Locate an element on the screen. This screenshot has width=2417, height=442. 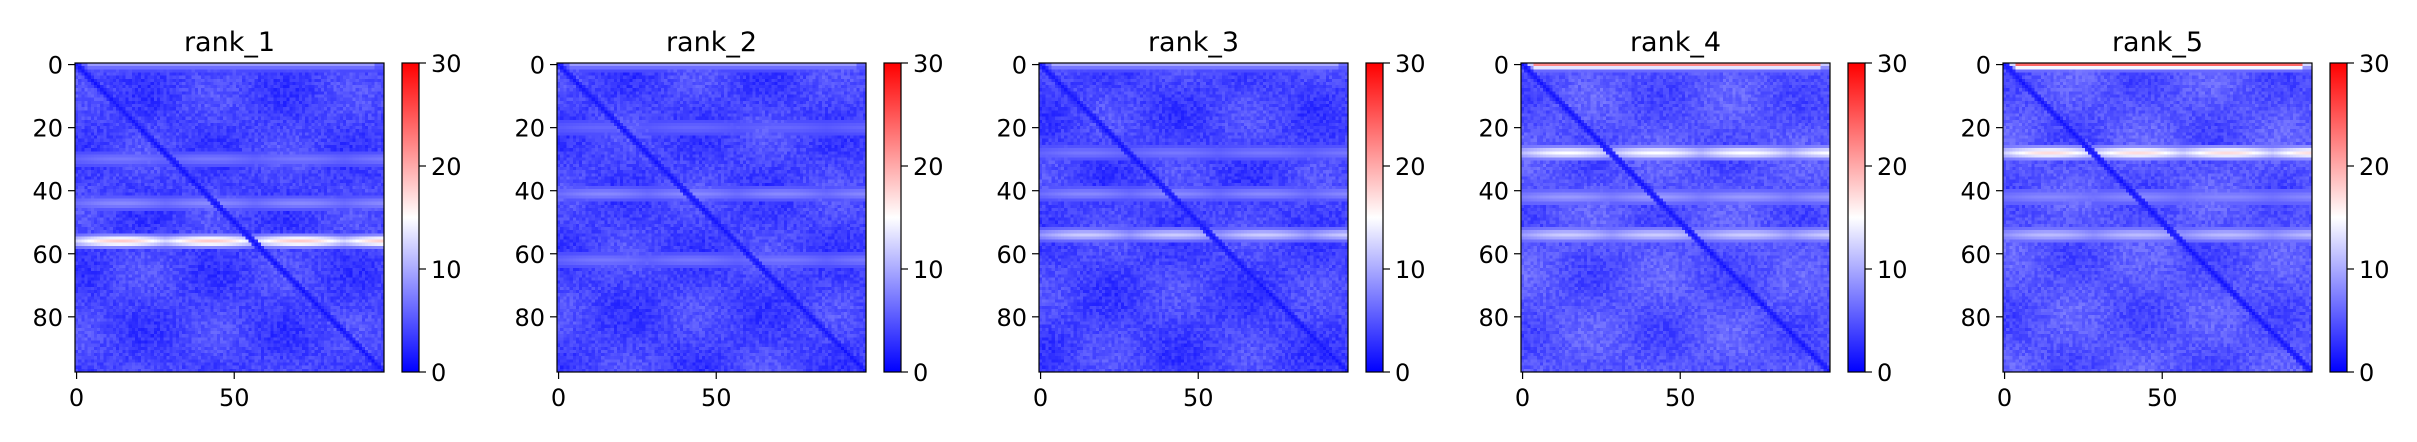
panel-title: rank_3 is located at coordinates (1193, 42).